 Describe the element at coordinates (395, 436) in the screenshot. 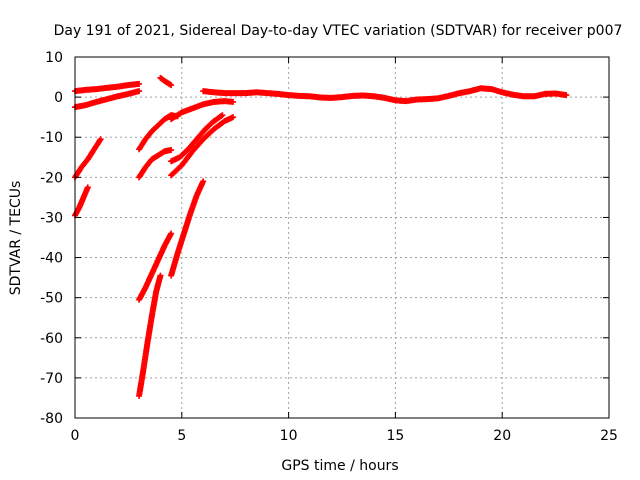

I see `x-tick-label: 15` at that location.